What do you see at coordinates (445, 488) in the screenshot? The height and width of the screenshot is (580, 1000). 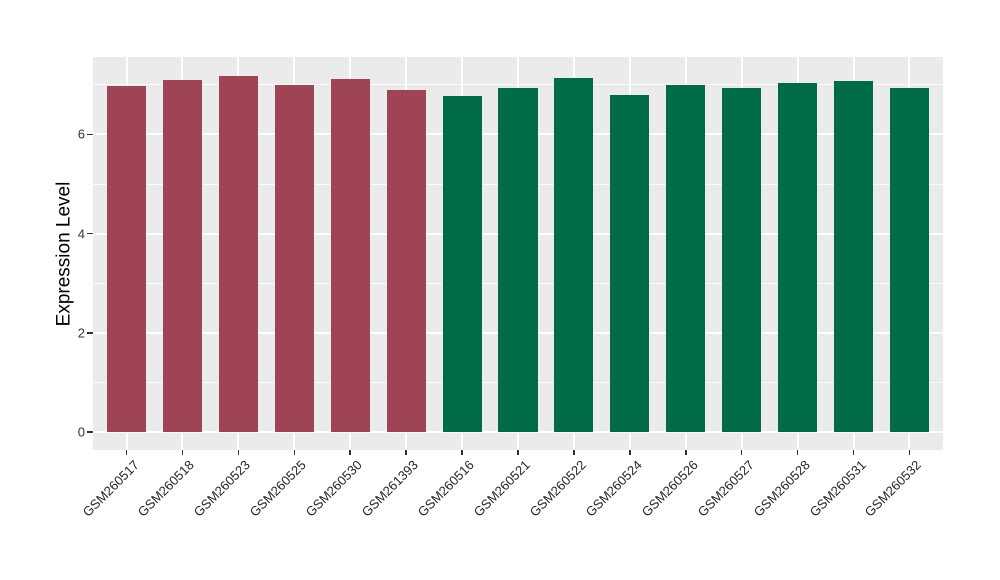 I see `x-tick-label-text: GSM260516` at bounding box center [445, 488].